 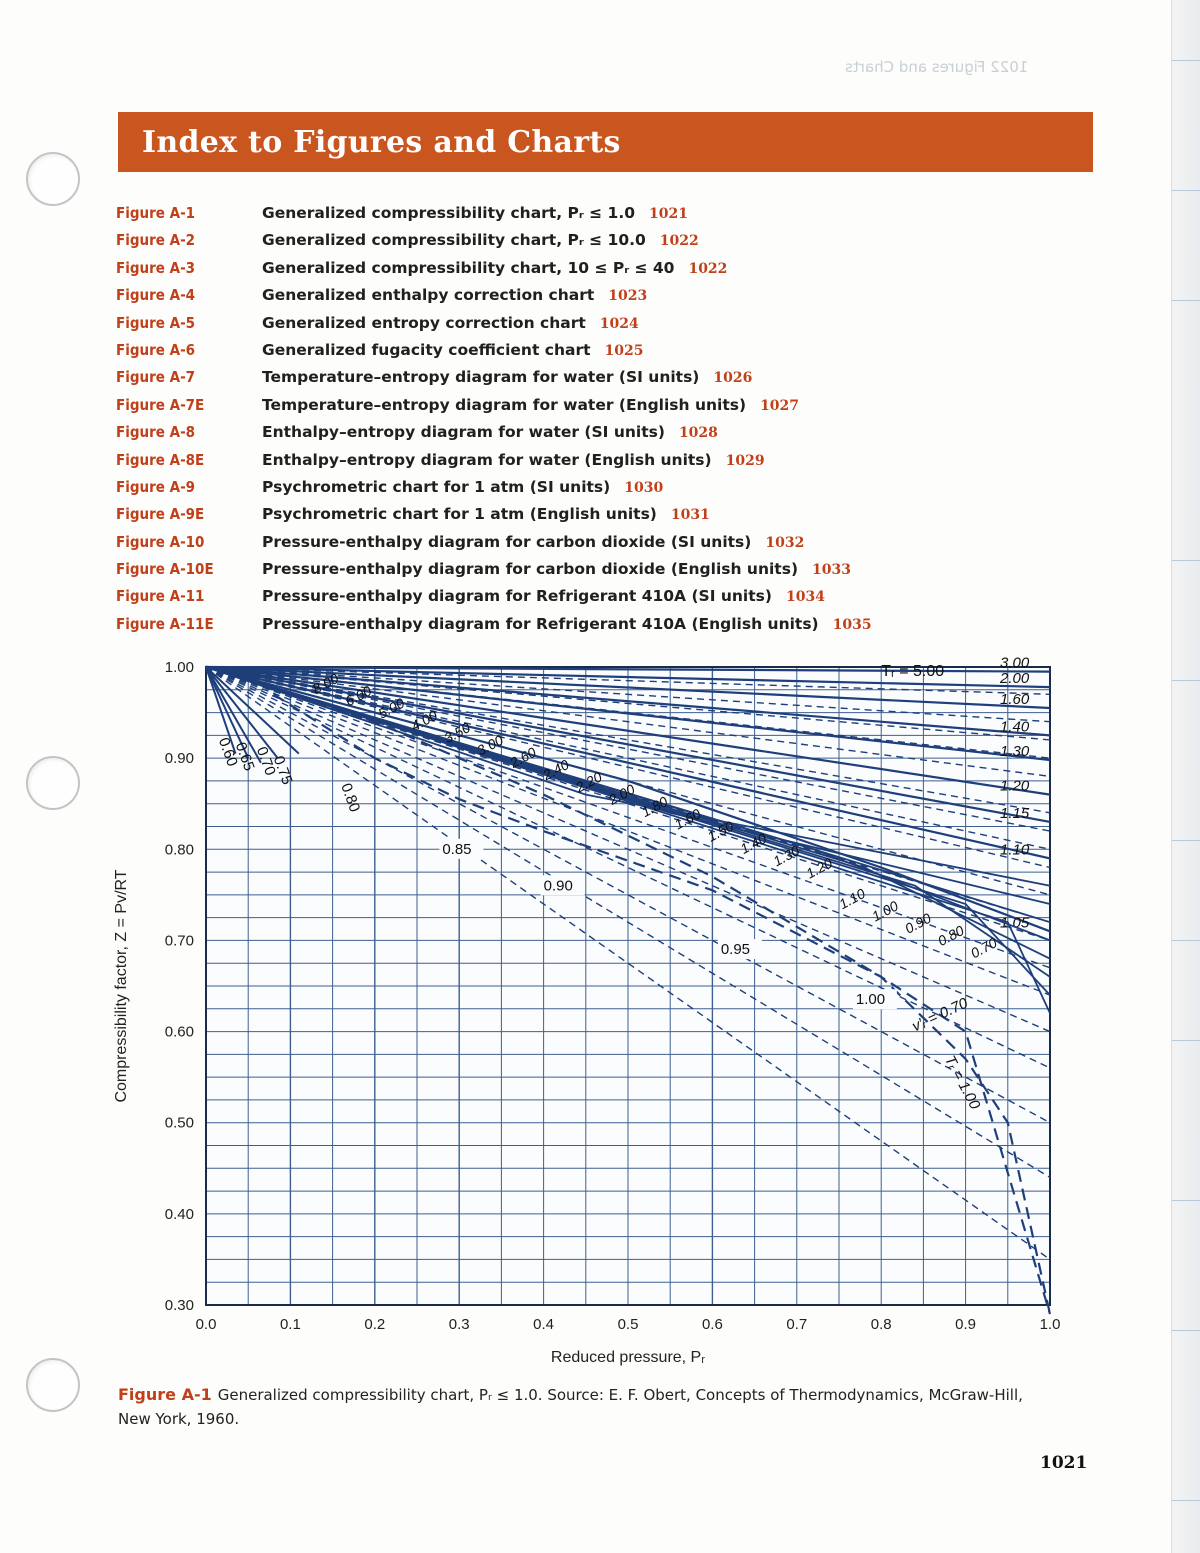 I want to click on figure-page-number: 1029, so click(x=745, y=460).